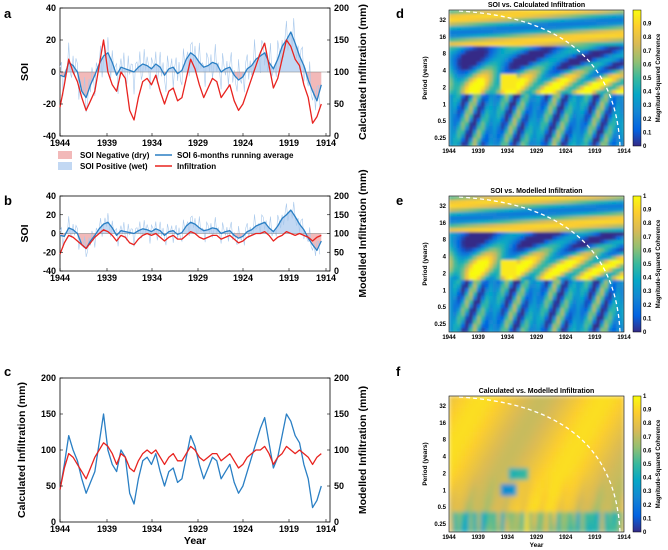 The width and height of the screenshot is (668, 550). What do you see at coordinates (647, 438) in the screenshot?
I see `colorbar-tick-f: 0.7` at bounding box center [647, 438].